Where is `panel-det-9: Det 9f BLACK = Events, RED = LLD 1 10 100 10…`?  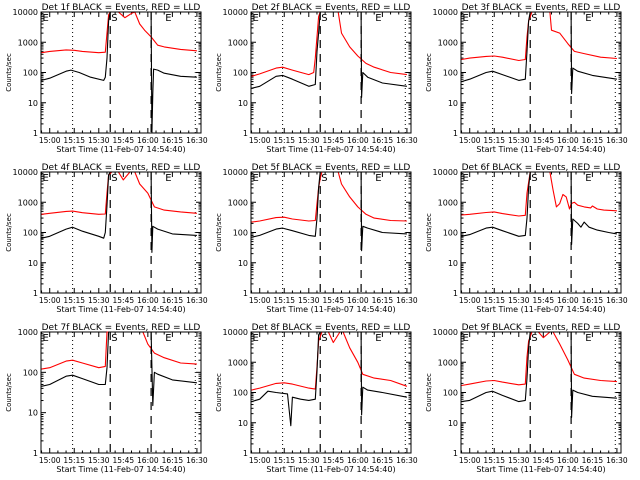 panel-det-9: Det 9f BLACK = Events, RED = LLD 1 10 100 10… is located at coordinates (526, 398).